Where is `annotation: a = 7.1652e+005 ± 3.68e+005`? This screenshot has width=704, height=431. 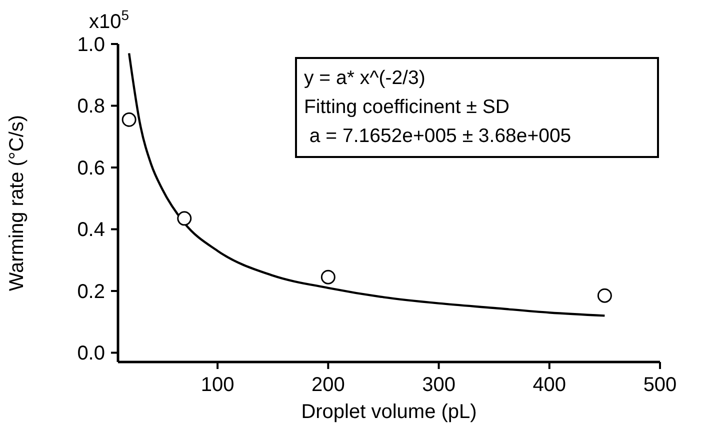 annotation: a = 7.1652e+005 ± 3.68e+005 is located at coordinates (440, 136).